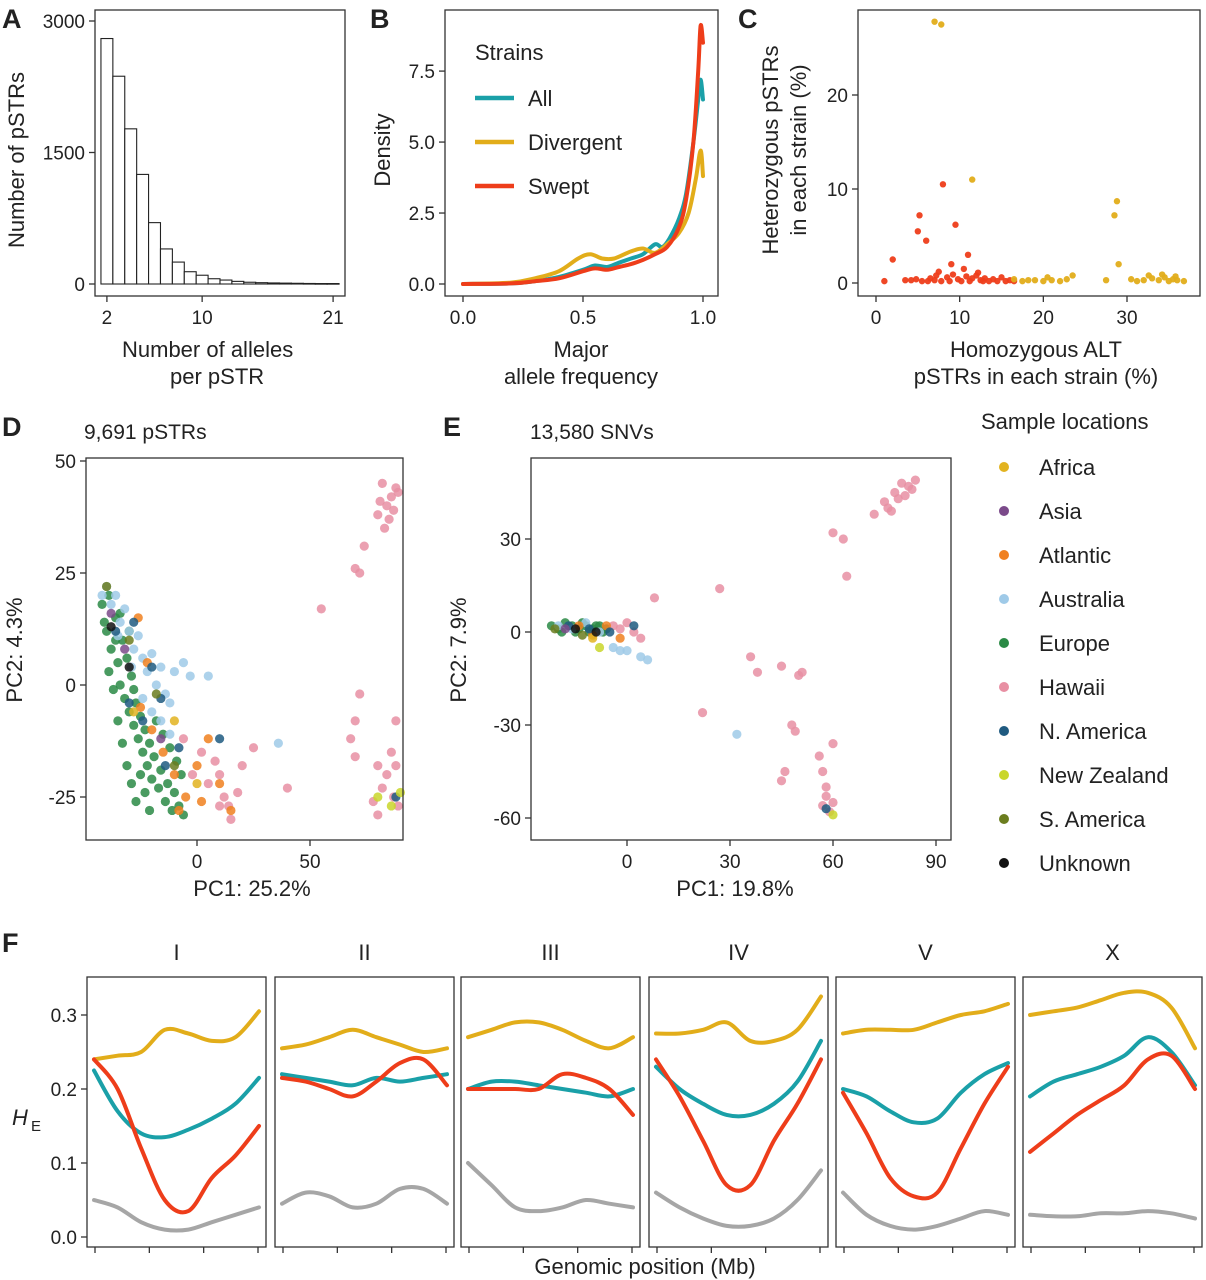 The width and height of the screenshot is (1206, 1280). Describe the element at coordinates (176, 952) in the screenshot. I see `facet-label: I` at that location.